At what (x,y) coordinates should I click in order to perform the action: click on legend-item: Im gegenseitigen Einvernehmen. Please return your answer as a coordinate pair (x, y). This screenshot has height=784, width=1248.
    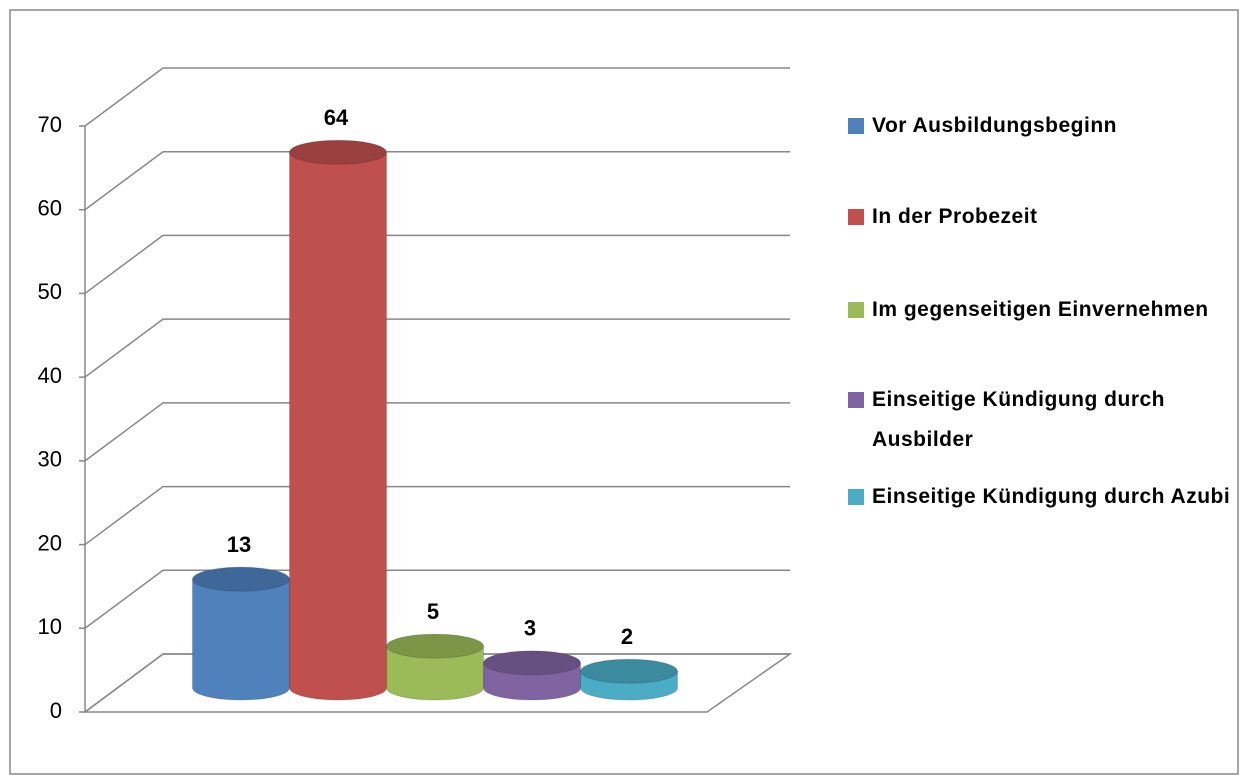
    Looking at the image, I should click on (1043, 310).